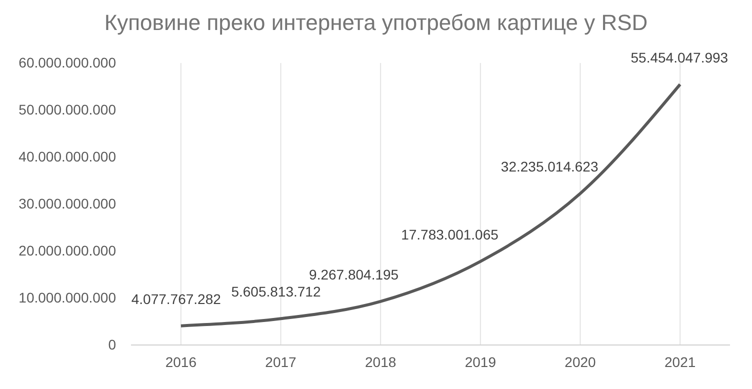 Image resolution: width=752 pixels, height=389 pixels. What do you see at coordinates (67, 297) in the screenshot?
I see `y-tick-label: 10.000.000.000` at bounding box center [67, 297].